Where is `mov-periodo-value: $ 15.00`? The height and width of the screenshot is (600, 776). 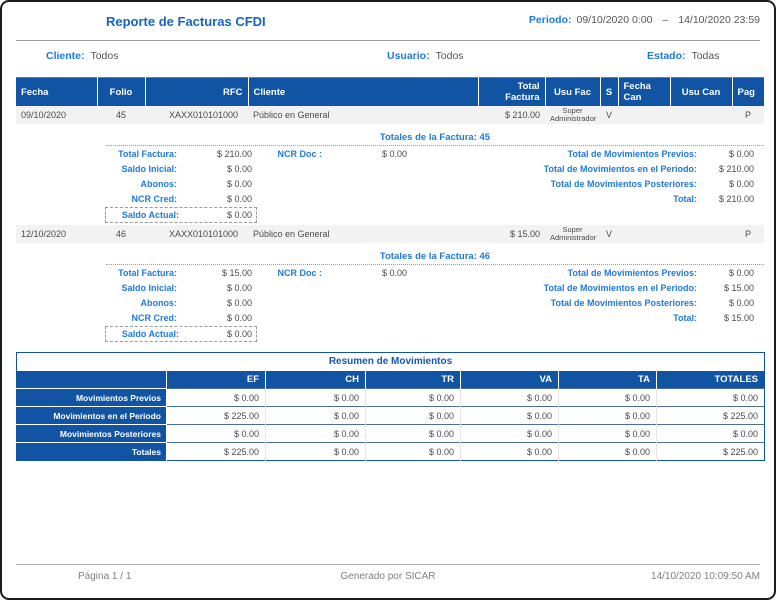 mov-periodo-value: $ 15.00 is located at coordinates (738, 287).